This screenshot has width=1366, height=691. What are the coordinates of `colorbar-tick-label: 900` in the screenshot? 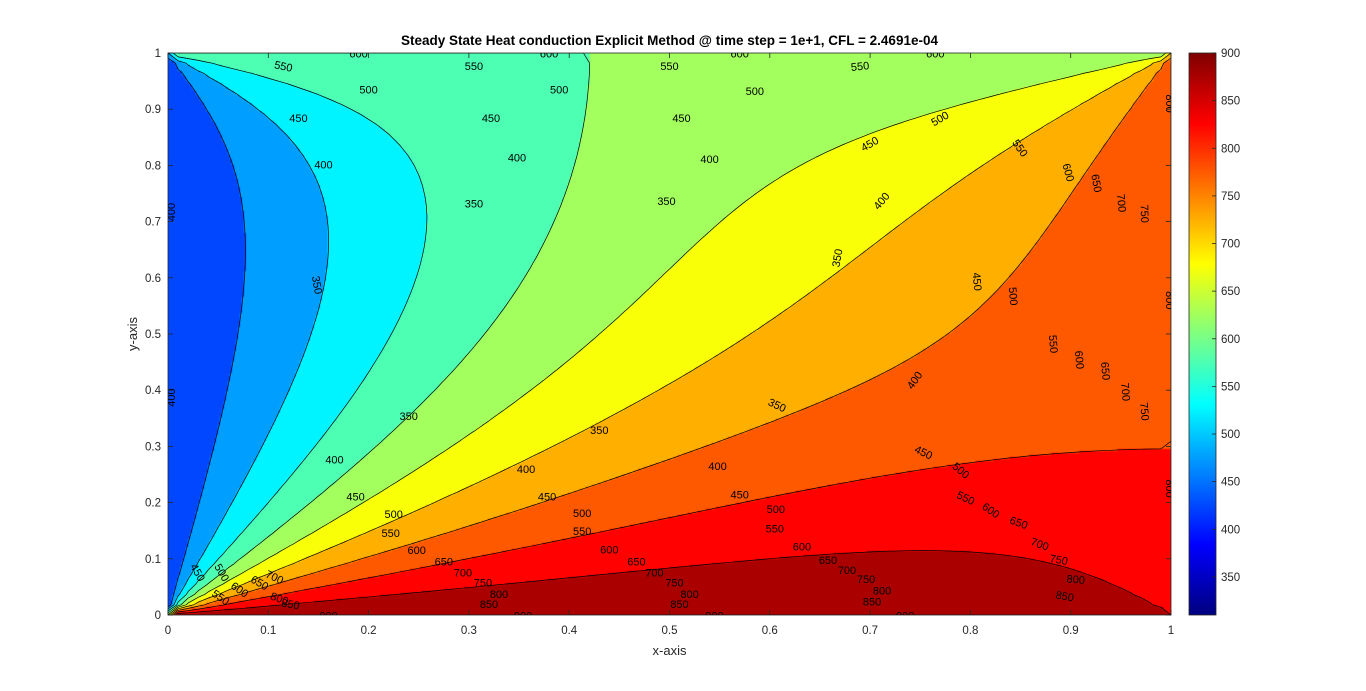 It's located at (1230, 54).